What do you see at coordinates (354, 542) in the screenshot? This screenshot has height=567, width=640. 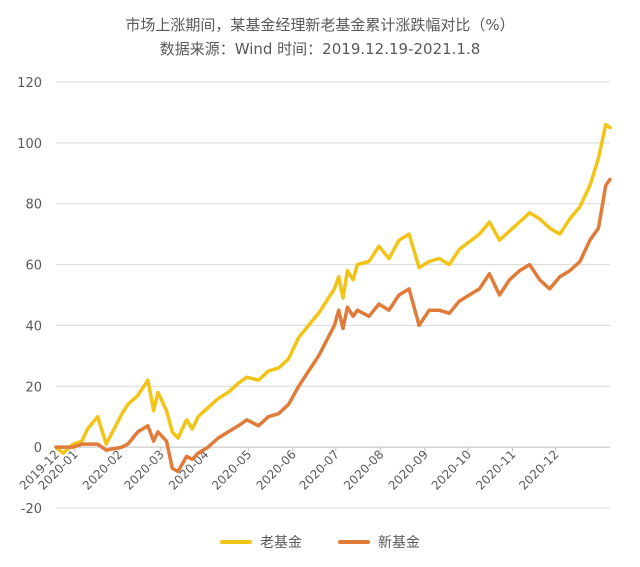 I see `legend-swatch-new-fund` at bounding box center [354, 542].